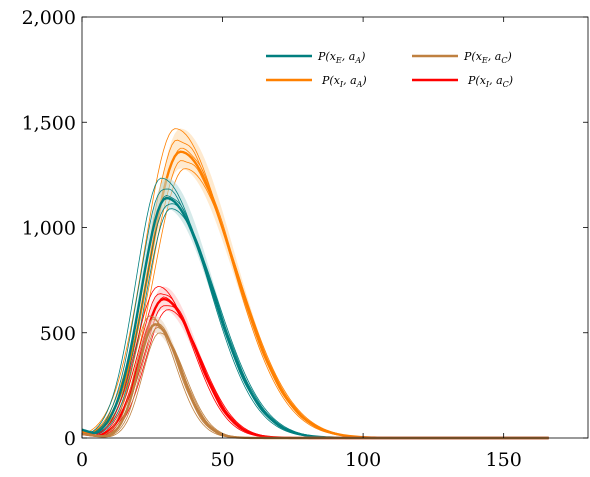 This screenshot has height=477, width=590. I want to click on y-tick-label: 2,000, so click(49, 18).